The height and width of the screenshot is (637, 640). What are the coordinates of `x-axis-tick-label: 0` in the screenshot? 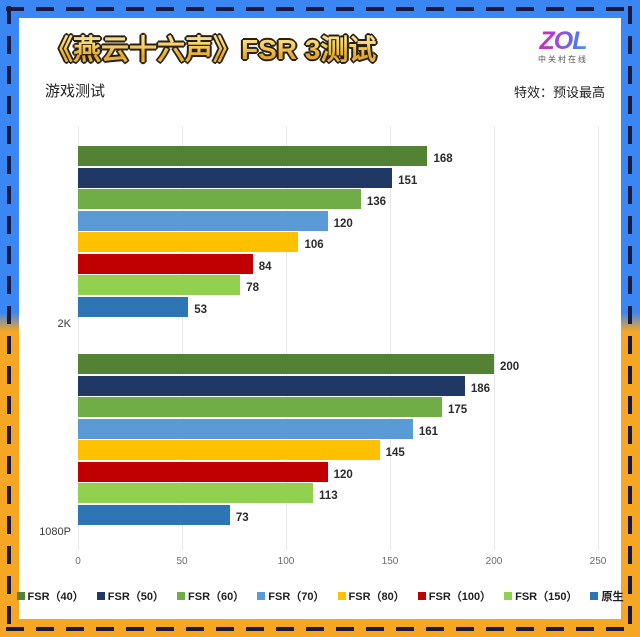 It's located at (78, 561).